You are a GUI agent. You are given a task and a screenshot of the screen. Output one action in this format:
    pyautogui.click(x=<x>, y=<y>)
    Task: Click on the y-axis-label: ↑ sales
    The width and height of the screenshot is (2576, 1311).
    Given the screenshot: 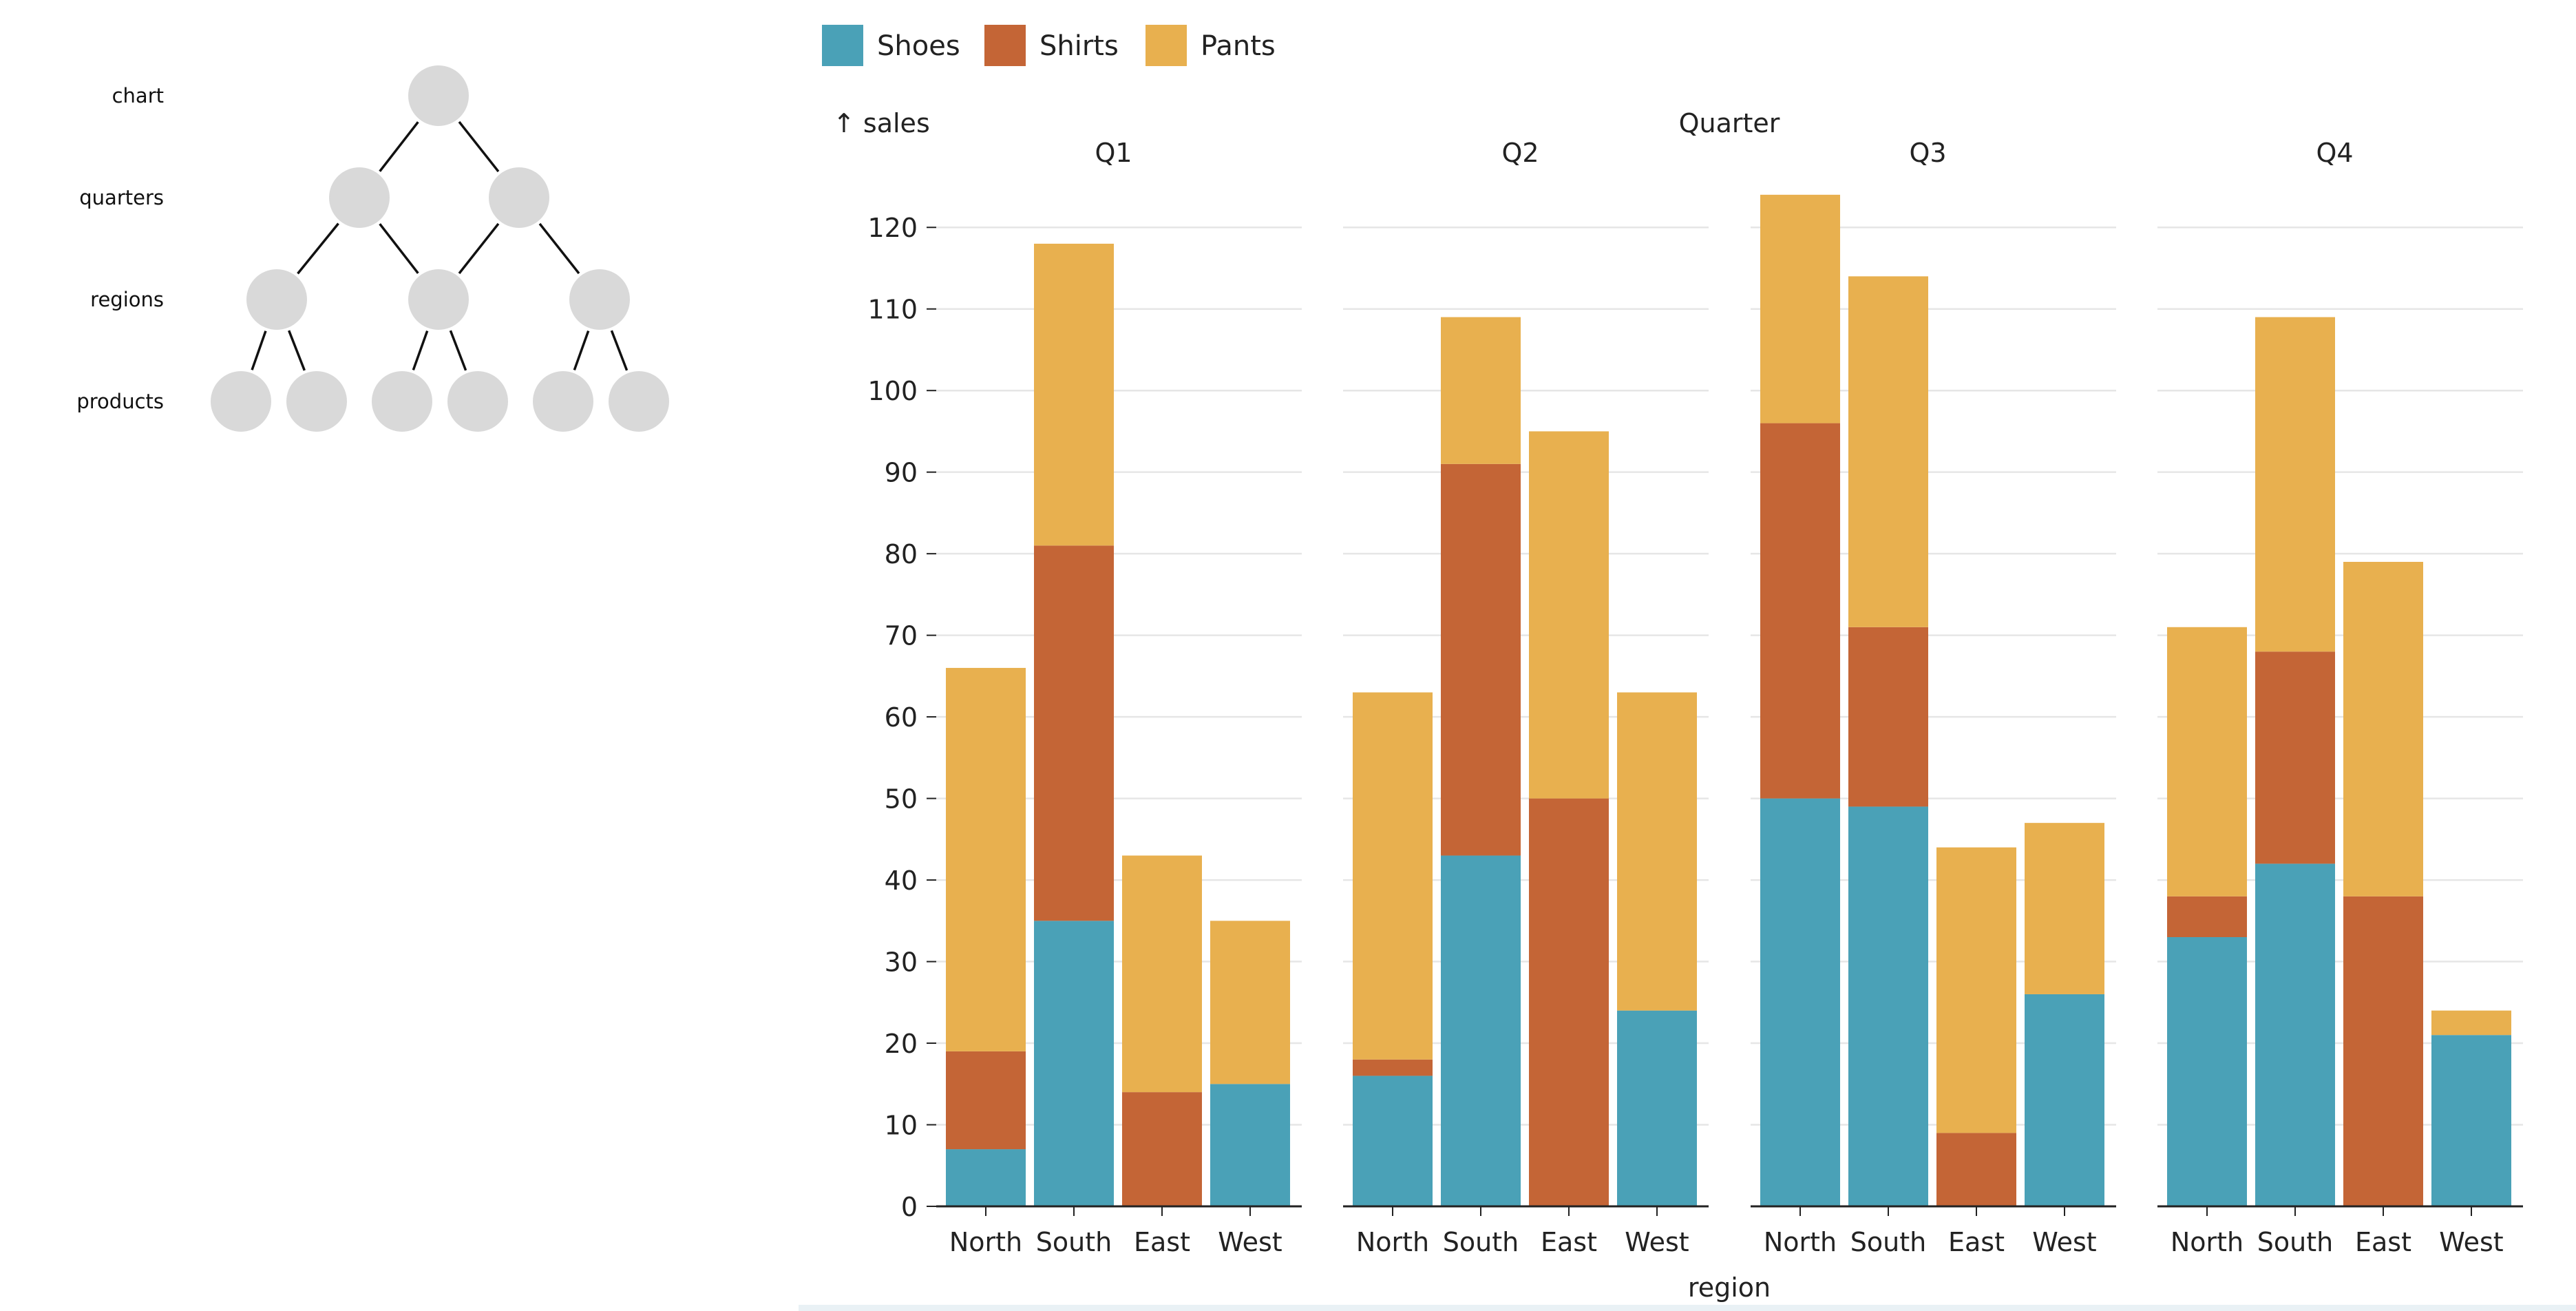 What is the action you would take?
    pyautogui.click(x=882, y=123)
    